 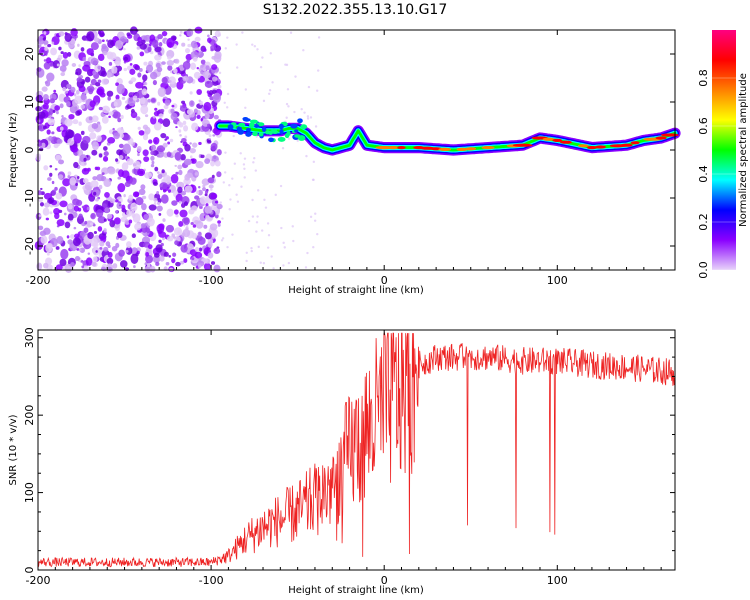 What do you see at coordinates (355, 10) in the screenshot?
I see `figure-title: S132.2022.355.13.10.G17` at bounding box center [355, 10].